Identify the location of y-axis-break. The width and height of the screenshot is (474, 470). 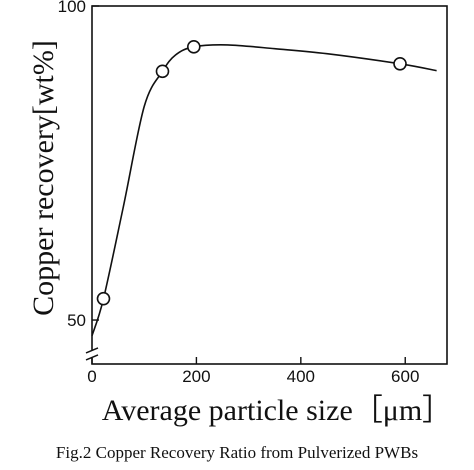
(92, 354).